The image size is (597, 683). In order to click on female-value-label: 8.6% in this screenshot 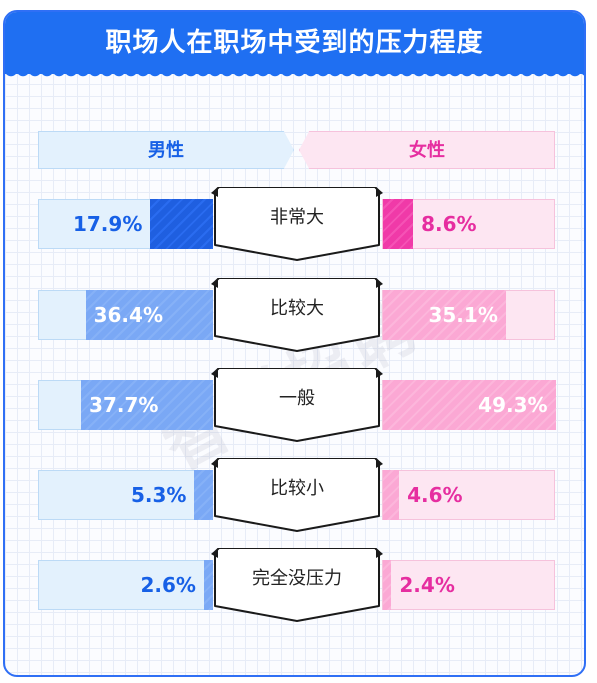, I will do `click(449, 224)`.